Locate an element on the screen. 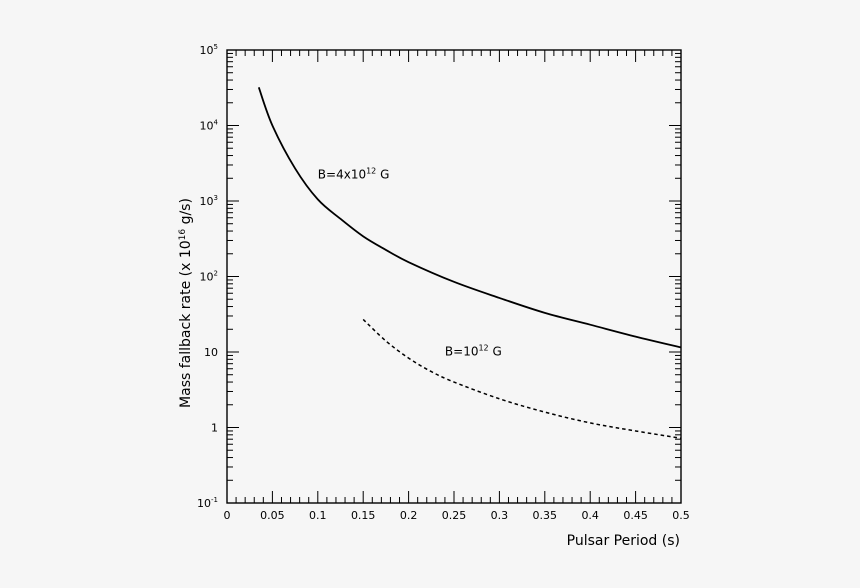 Image resolution: width=860 pixels, height=588 pixels. y-tick-labels: 10⁻¹ 1 10 10² 10³ 10⁴ 10⁵ is located at coordinates (208, 276).